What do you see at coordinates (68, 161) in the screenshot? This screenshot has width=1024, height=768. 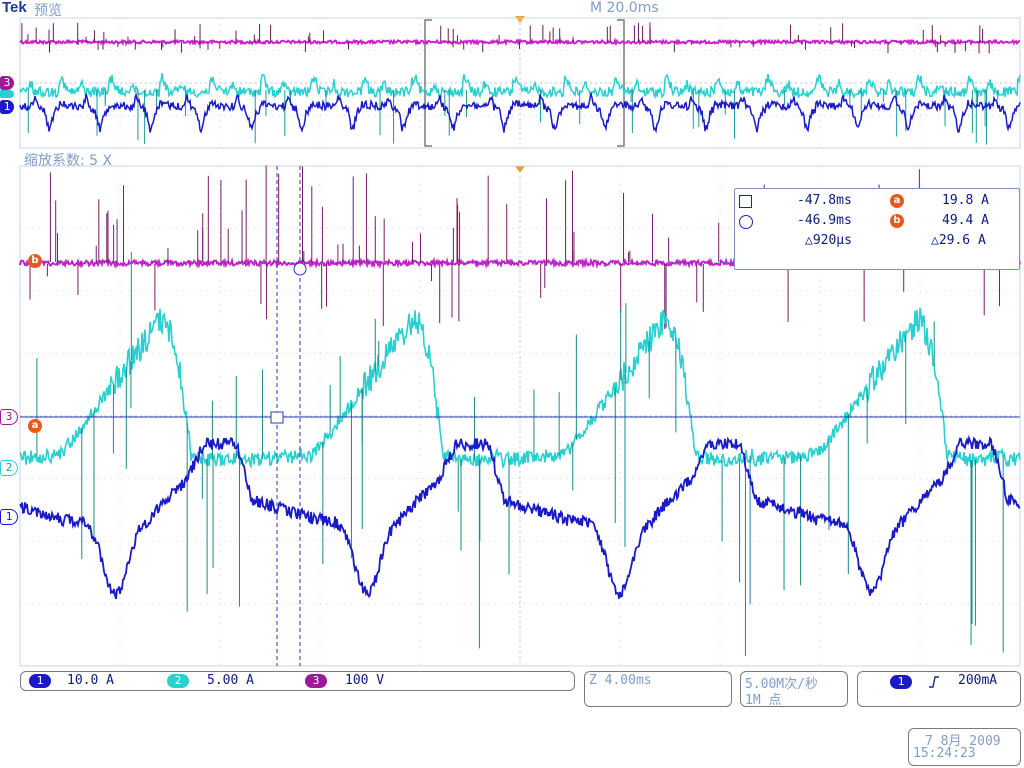 I see `zoom-factor-label: 缩放系数: 5 X` at bounding box center [68, 161].